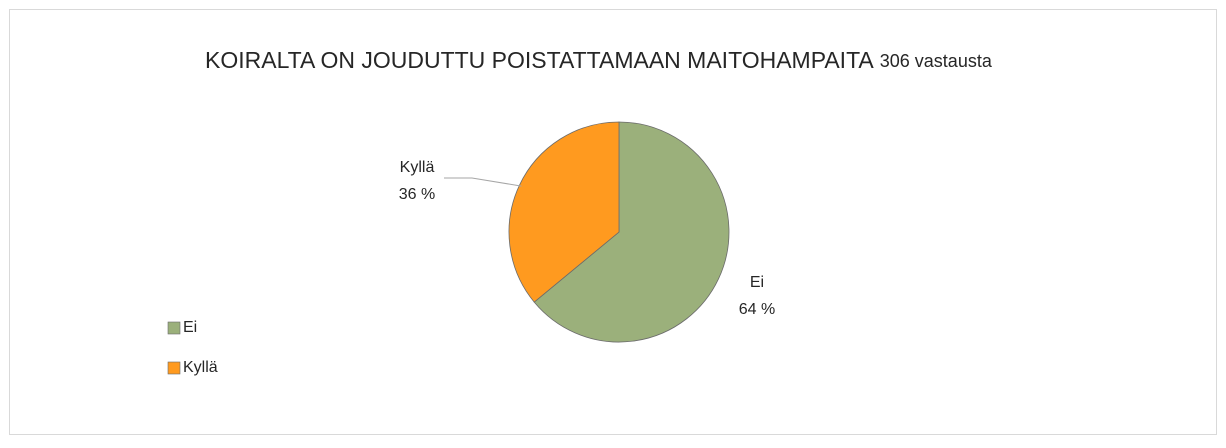 The image size is (1226, 448). What do you see at coordinates (757, 309) in the screenshot?
I see `data-label-value: 64 %` at bounding box center [757, 309].